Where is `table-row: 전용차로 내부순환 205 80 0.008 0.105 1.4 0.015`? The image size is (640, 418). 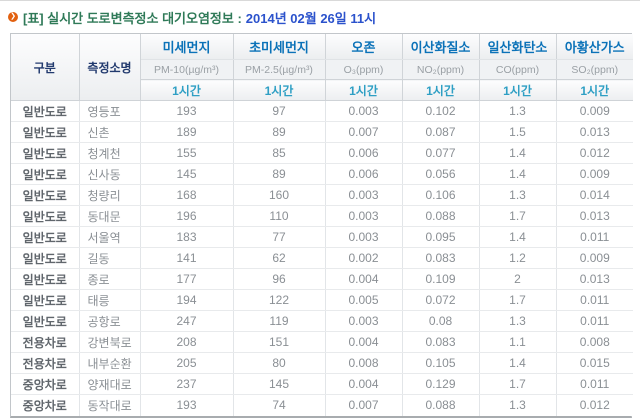
table-row: 전용차로 내부순환 205 80 0.008 0.105 1.4 0.015 is located at coordinates (322, 363).